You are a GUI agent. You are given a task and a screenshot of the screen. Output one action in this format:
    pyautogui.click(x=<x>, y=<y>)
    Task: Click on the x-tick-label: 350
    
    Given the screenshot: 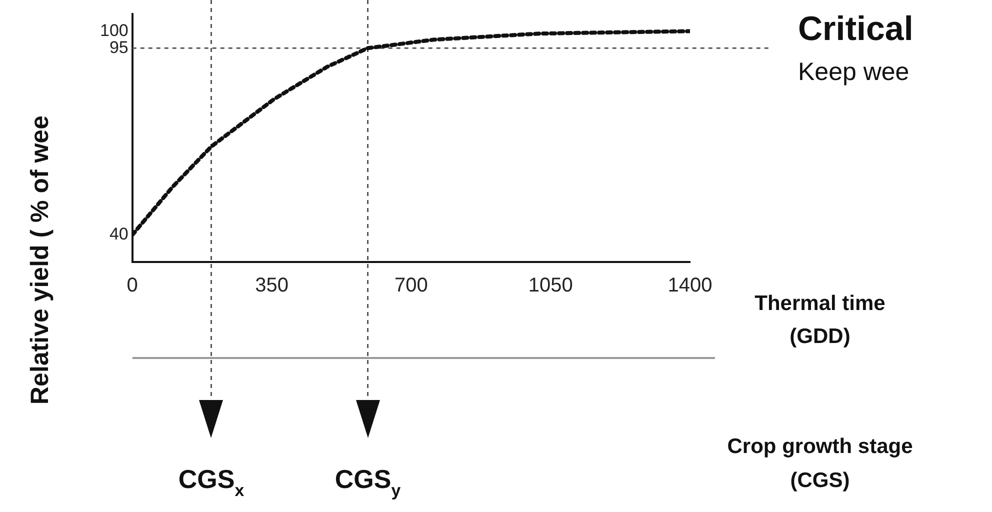 What is the action you would take?
    pyautogui.click(x=271, y=285)
    